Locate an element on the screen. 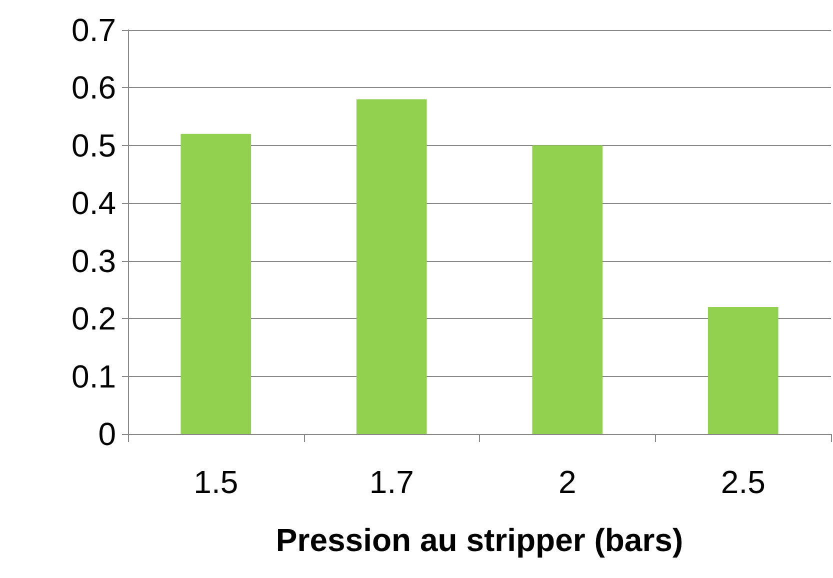 The image size is (833, 578). x-axis-title: Pression au stripper (bars) is located at coordinates (480, 540).